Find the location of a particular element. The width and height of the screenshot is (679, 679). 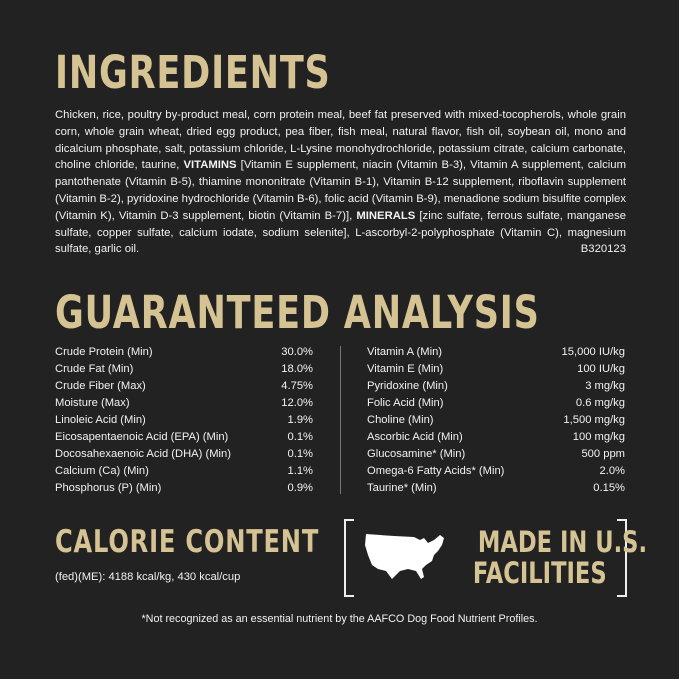

badge-line-2: FACILITIES is located at coordinates (539, 573).